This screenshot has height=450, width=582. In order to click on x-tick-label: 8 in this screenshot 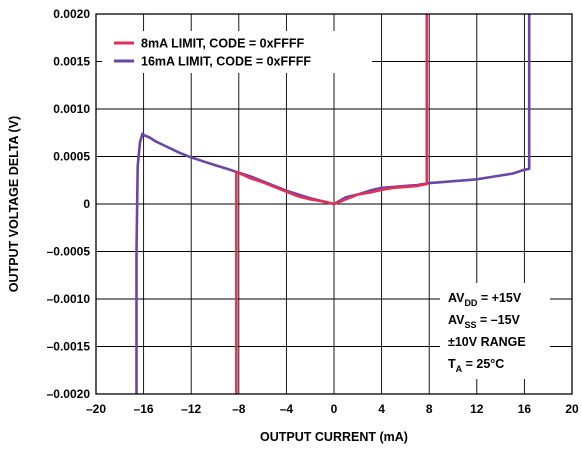, I will do `click(429, 409)`.